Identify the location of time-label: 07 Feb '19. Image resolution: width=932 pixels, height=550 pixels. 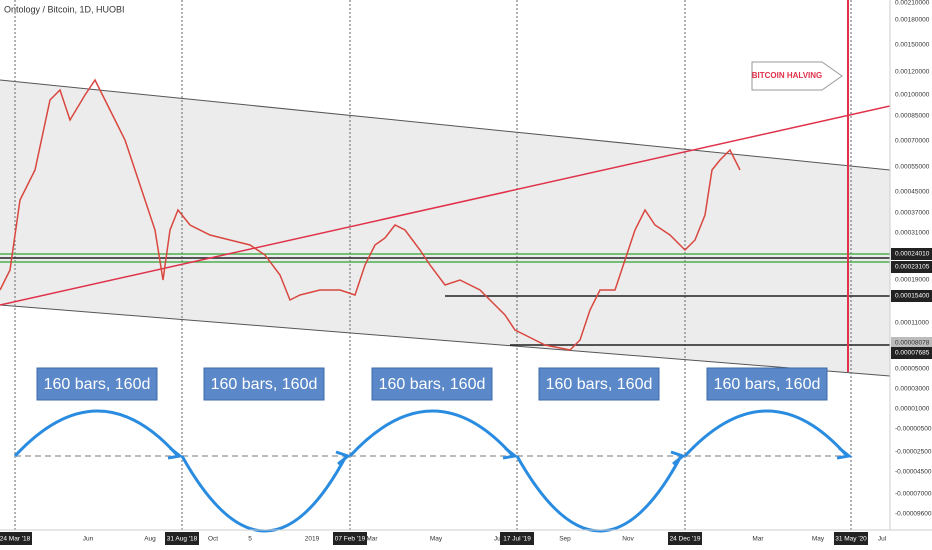
(350, 539).